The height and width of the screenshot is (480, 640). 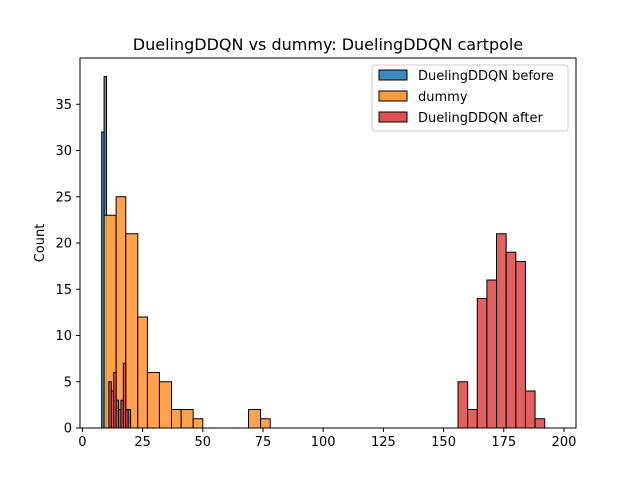 What do you see at coordinates (564, 442) in the screenshot?
I see `x-tick-label: 200` at bounding box center [564, 442].